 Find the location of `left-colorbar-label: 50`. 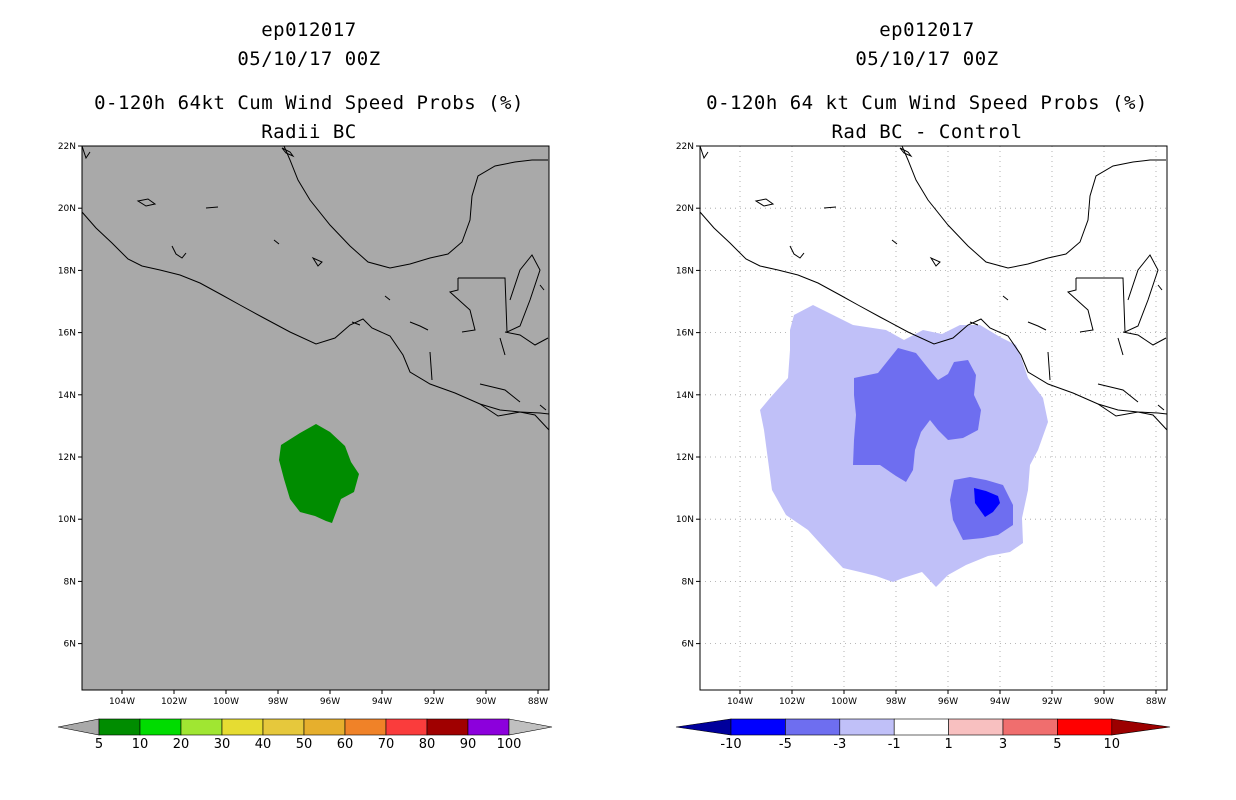

left-colorbar-label: 50 is located at coordinates (304, 744).